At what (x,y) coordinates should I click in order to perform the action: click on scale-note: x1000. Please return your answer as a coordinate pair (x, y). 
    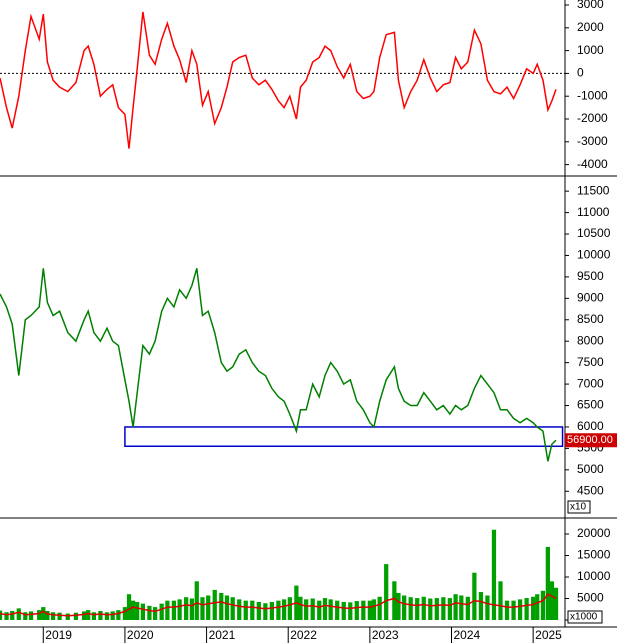
    Looking at the image, I should click on (584, 617).